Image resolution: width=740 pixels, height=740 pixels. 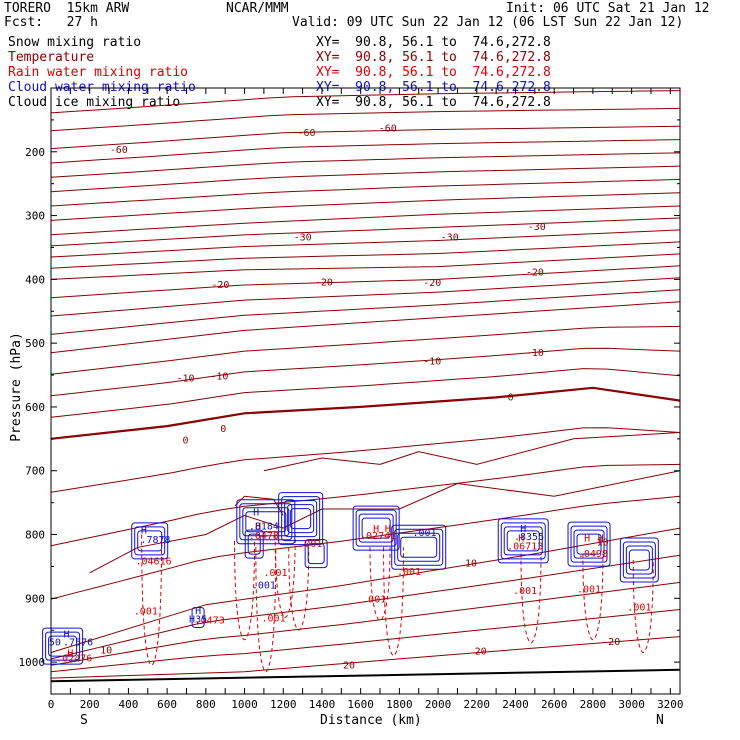 What do you see at coordinates (128, 704) in the screenshot?
I see `x-tick-label: 400` at bounding box center [128, 704].